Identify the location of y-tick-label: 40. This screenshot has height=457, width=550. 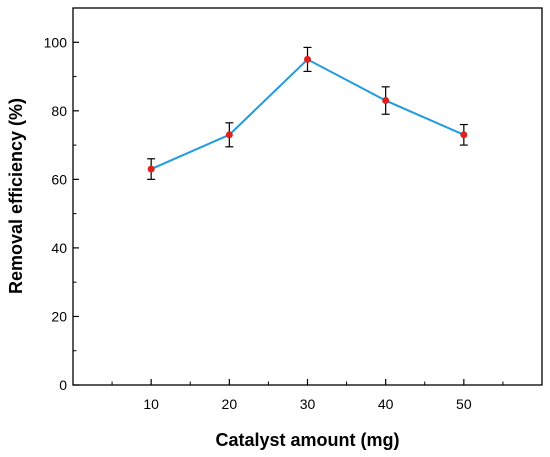
(59, 248).